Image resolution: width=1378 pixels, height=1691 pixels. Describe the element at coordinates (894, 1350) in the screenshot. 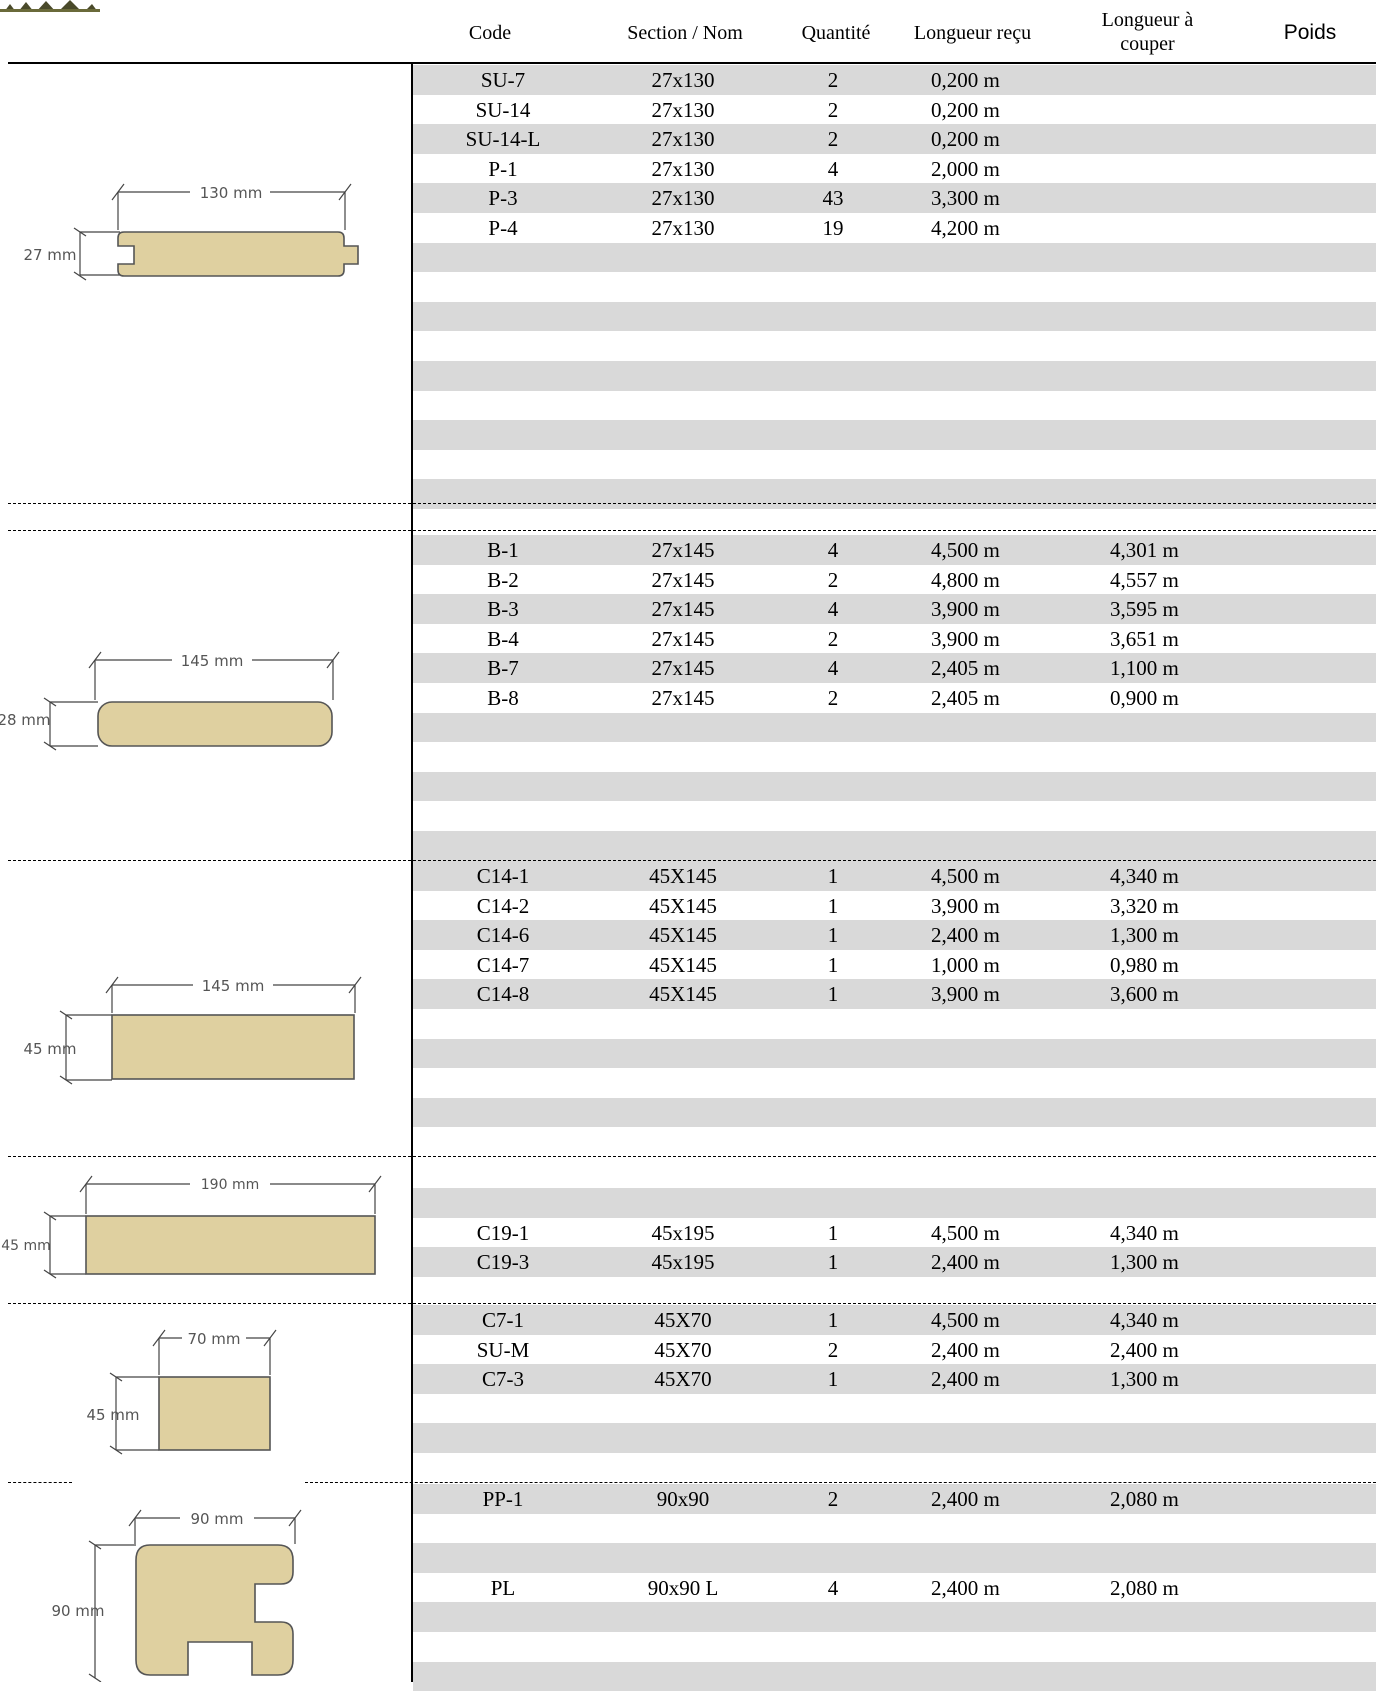

I see `table-row: SU-M 45X70 2 2,400 m 2,400 m` at that location.